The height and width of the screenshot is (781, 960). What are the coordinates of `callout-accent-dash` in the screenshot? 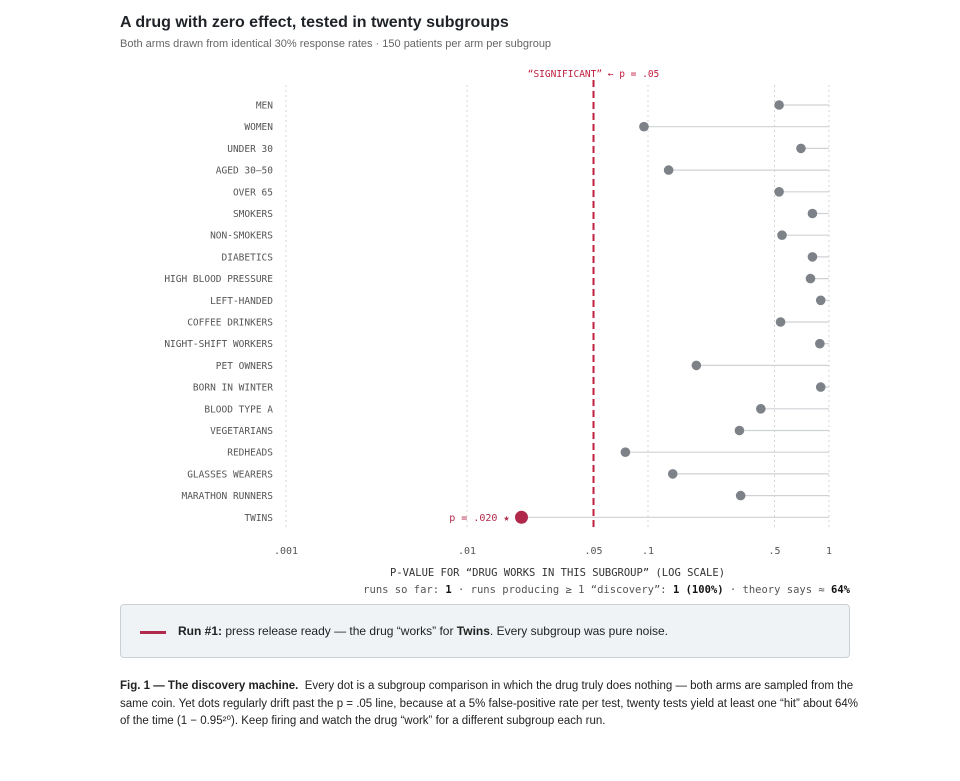 It's located at (153, 632).